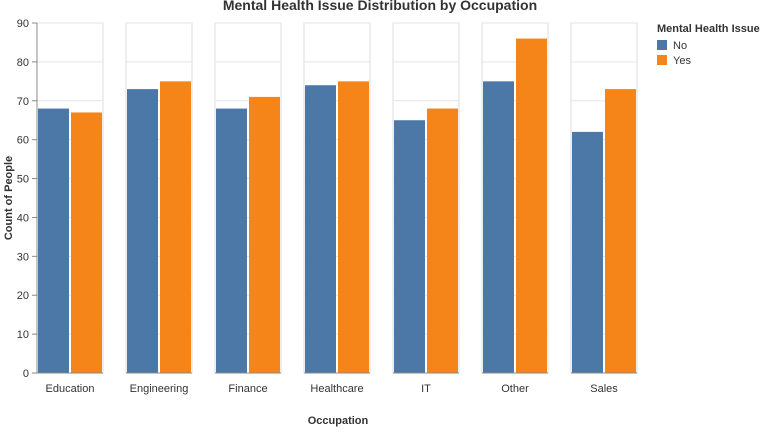 The width and height of the screenshot is (761, 446). What do you see at coordinates (248, 208) in the screenshot?
I see `facet-finance: Finance` at bounding box center [248, 208].